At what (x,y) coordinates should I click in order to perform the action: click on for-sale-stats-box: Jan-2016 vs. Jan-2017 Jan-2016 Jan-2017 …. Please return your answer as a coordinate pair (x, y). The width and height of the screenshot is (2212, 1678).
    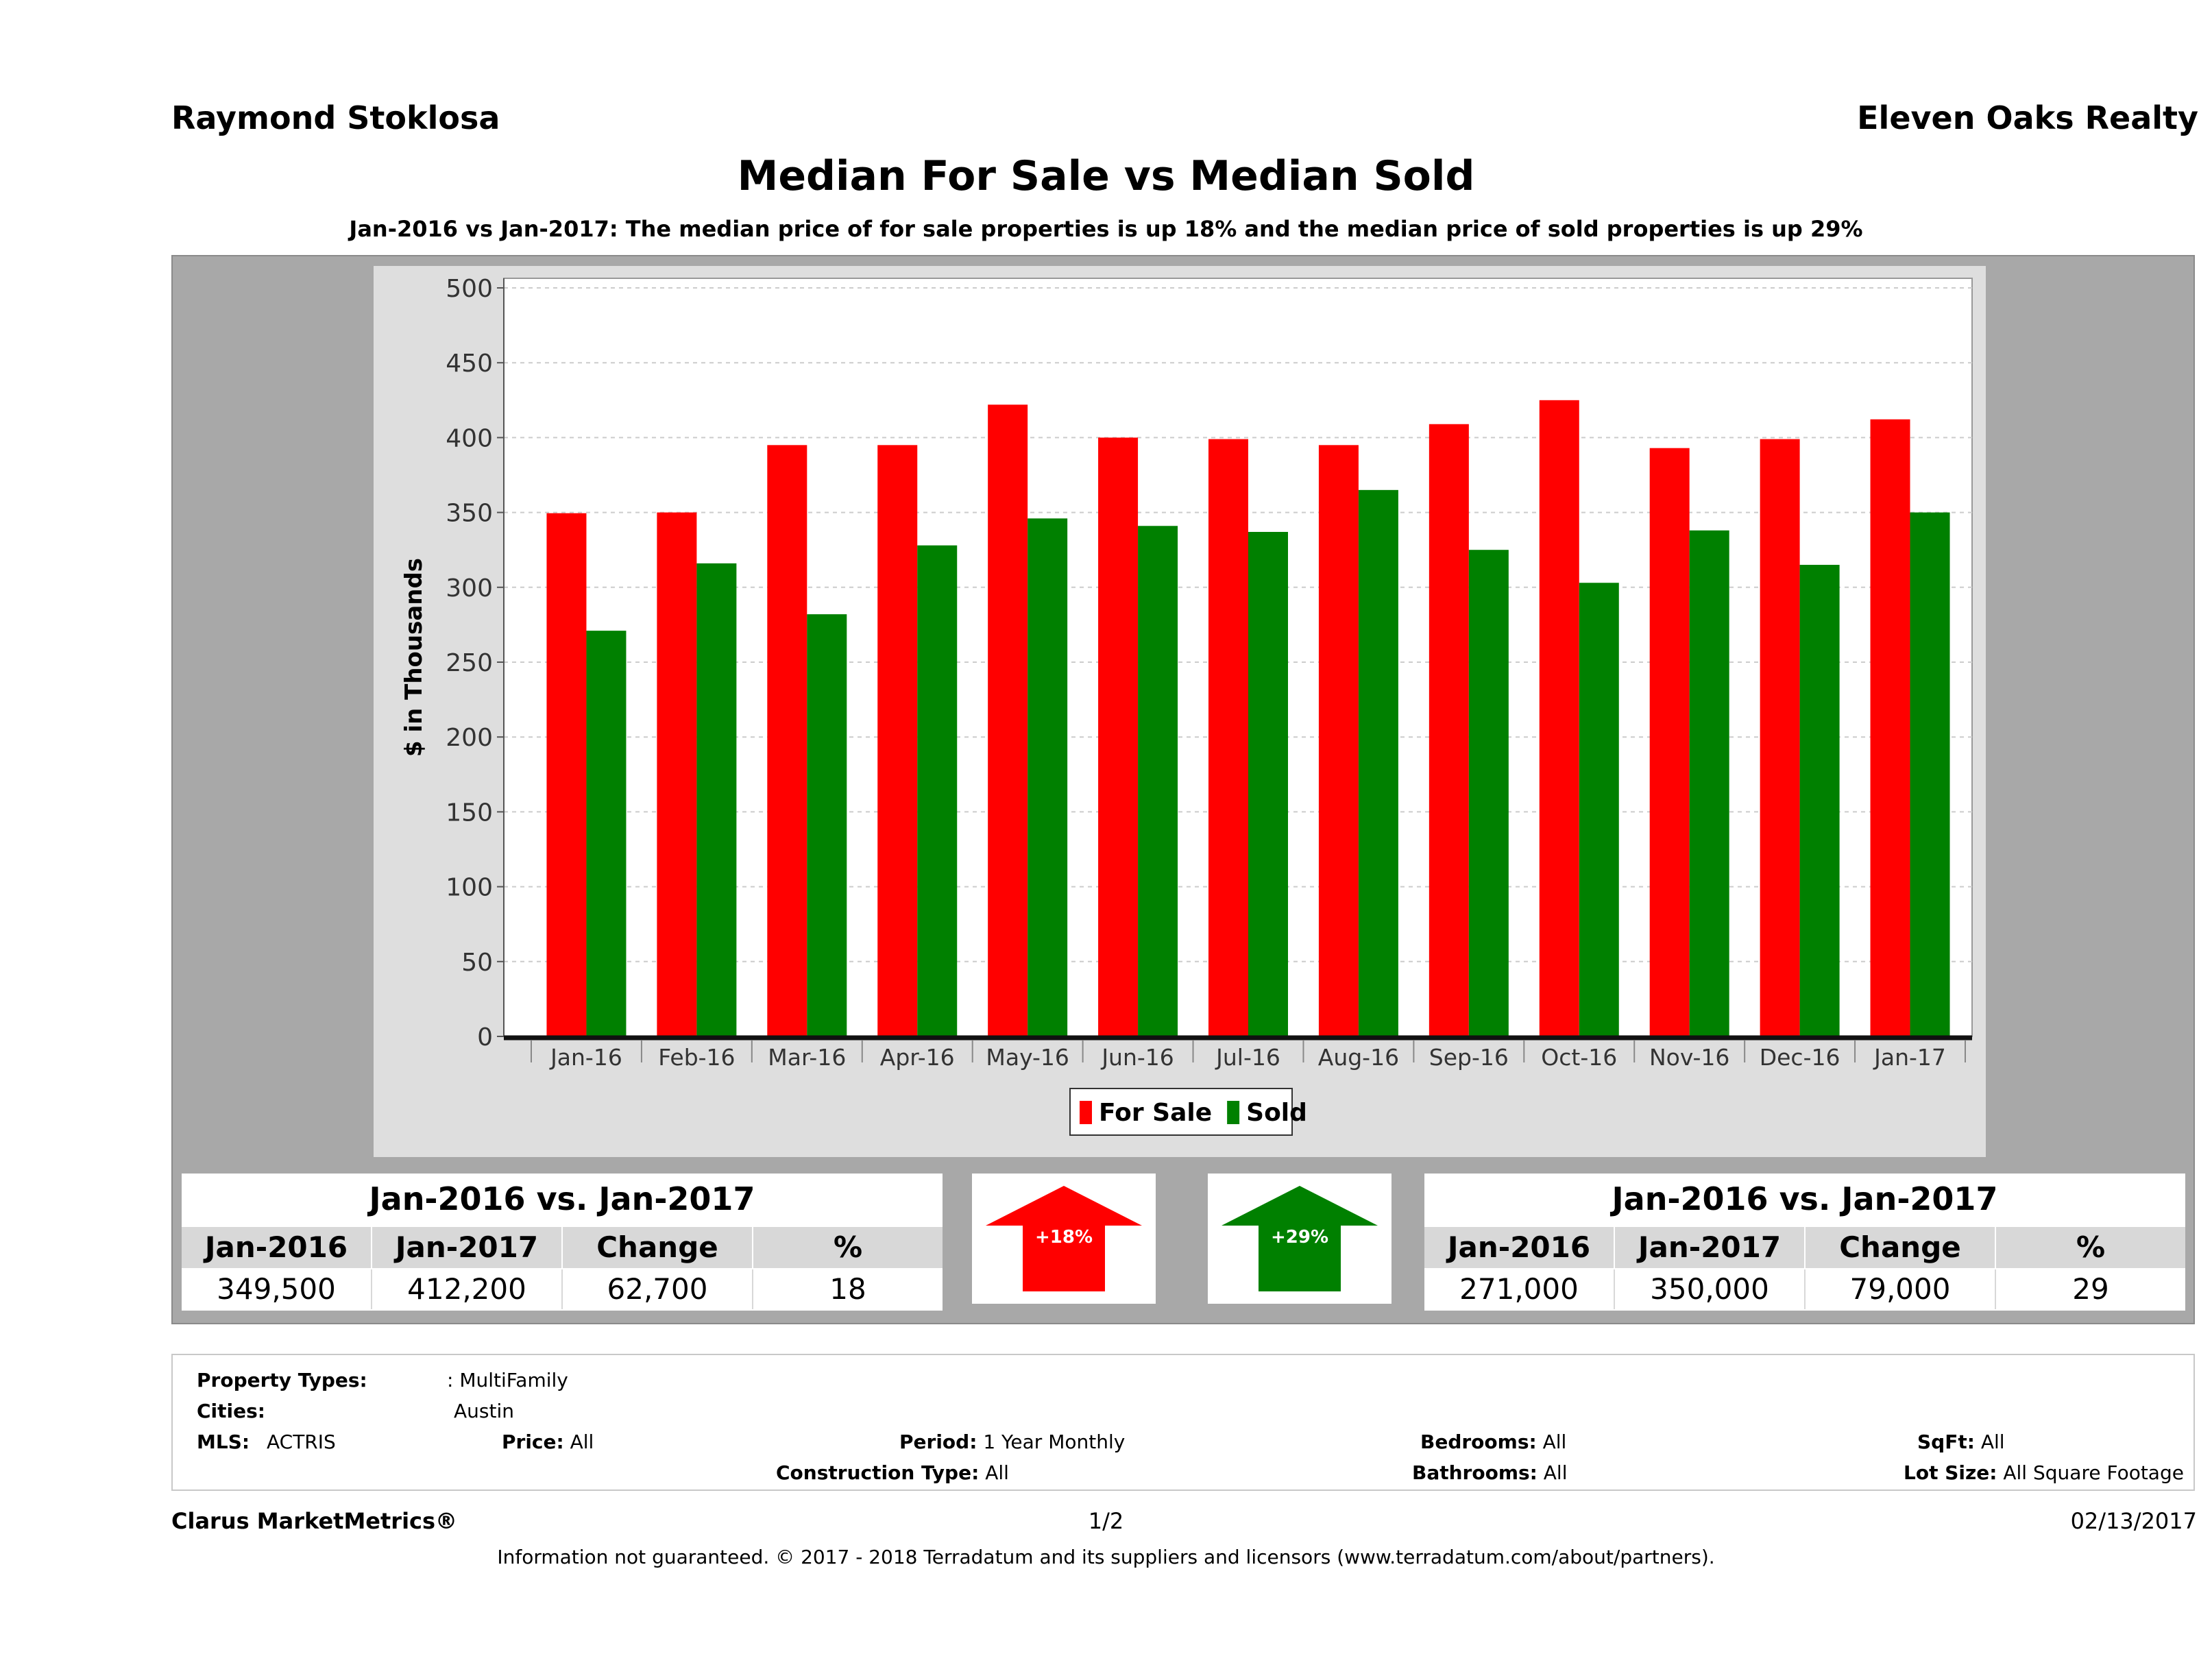
    Looking at the image, I should click on (562, 1242).